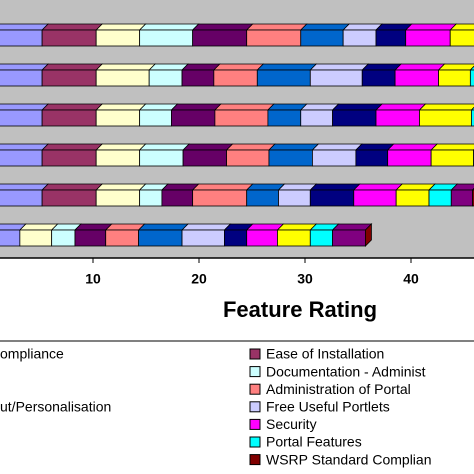 This screenshot has width=474, height=474. What do you see at coordinates (314, 442) in the screenshot?
I see `legend-label: Portal Features` at bounding box center [314, 442].